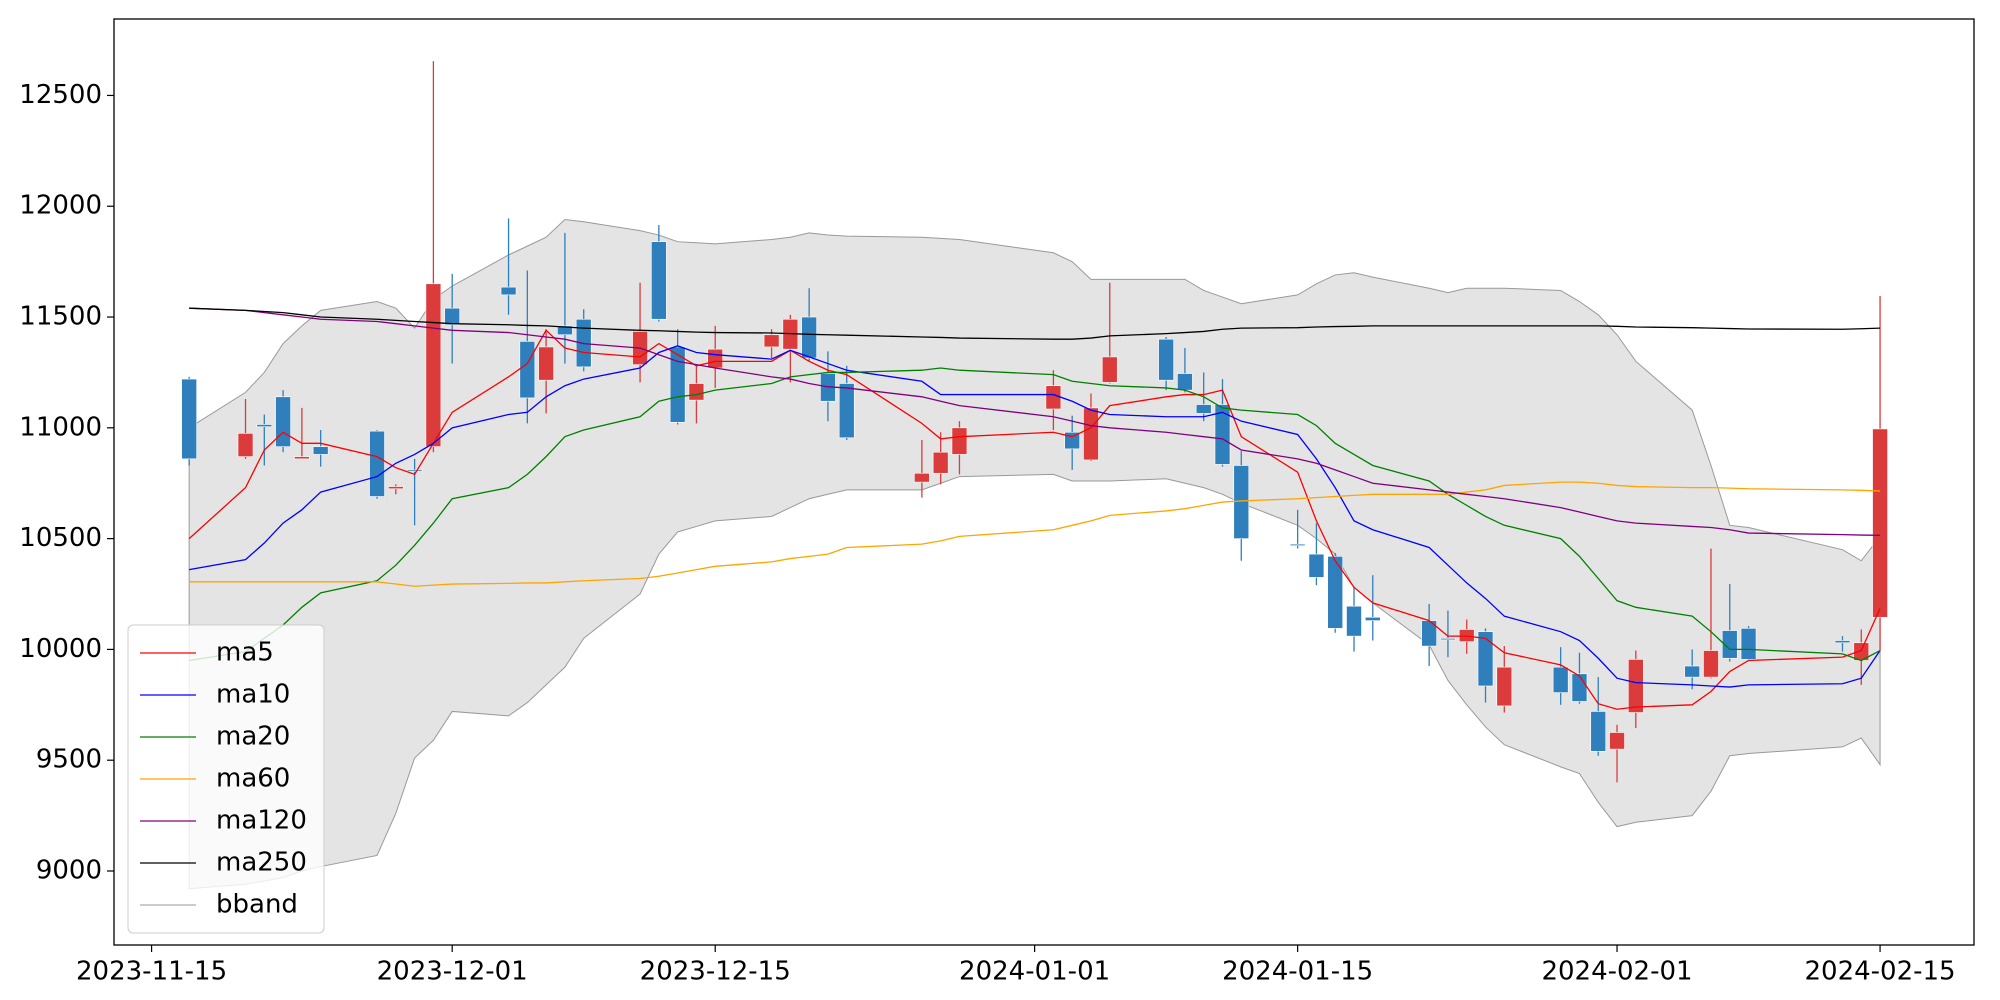 The width and height of the screenshot is (2000, 1000). I want to click on x-tick-label: 2024-01-01, so click(1034, 972).